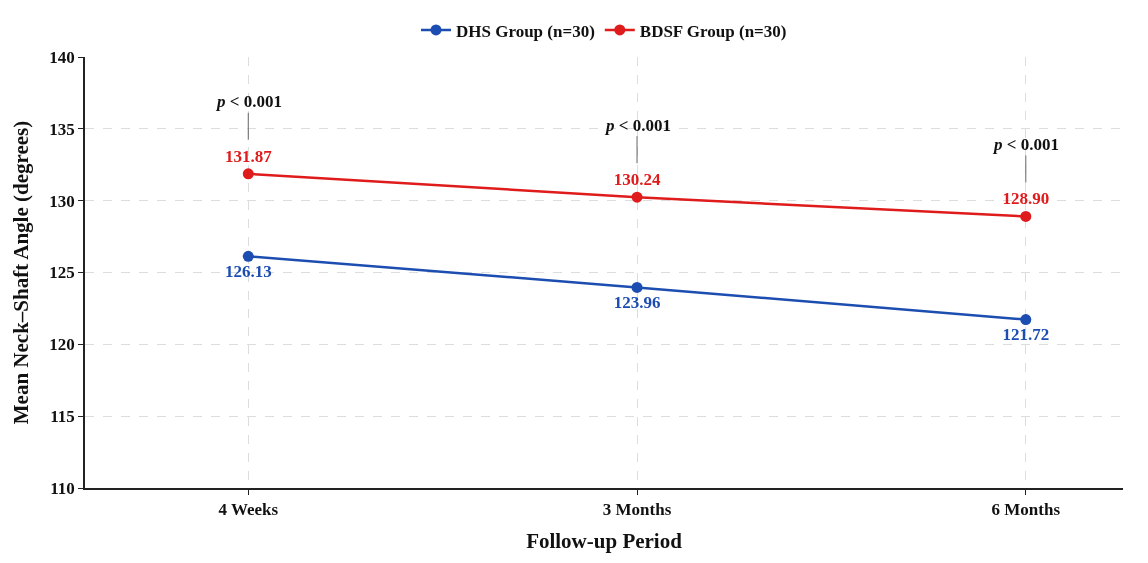  I want to click on y-axis-title: Mean Neck–Shaft Angle (degrees), so click(21, 272).